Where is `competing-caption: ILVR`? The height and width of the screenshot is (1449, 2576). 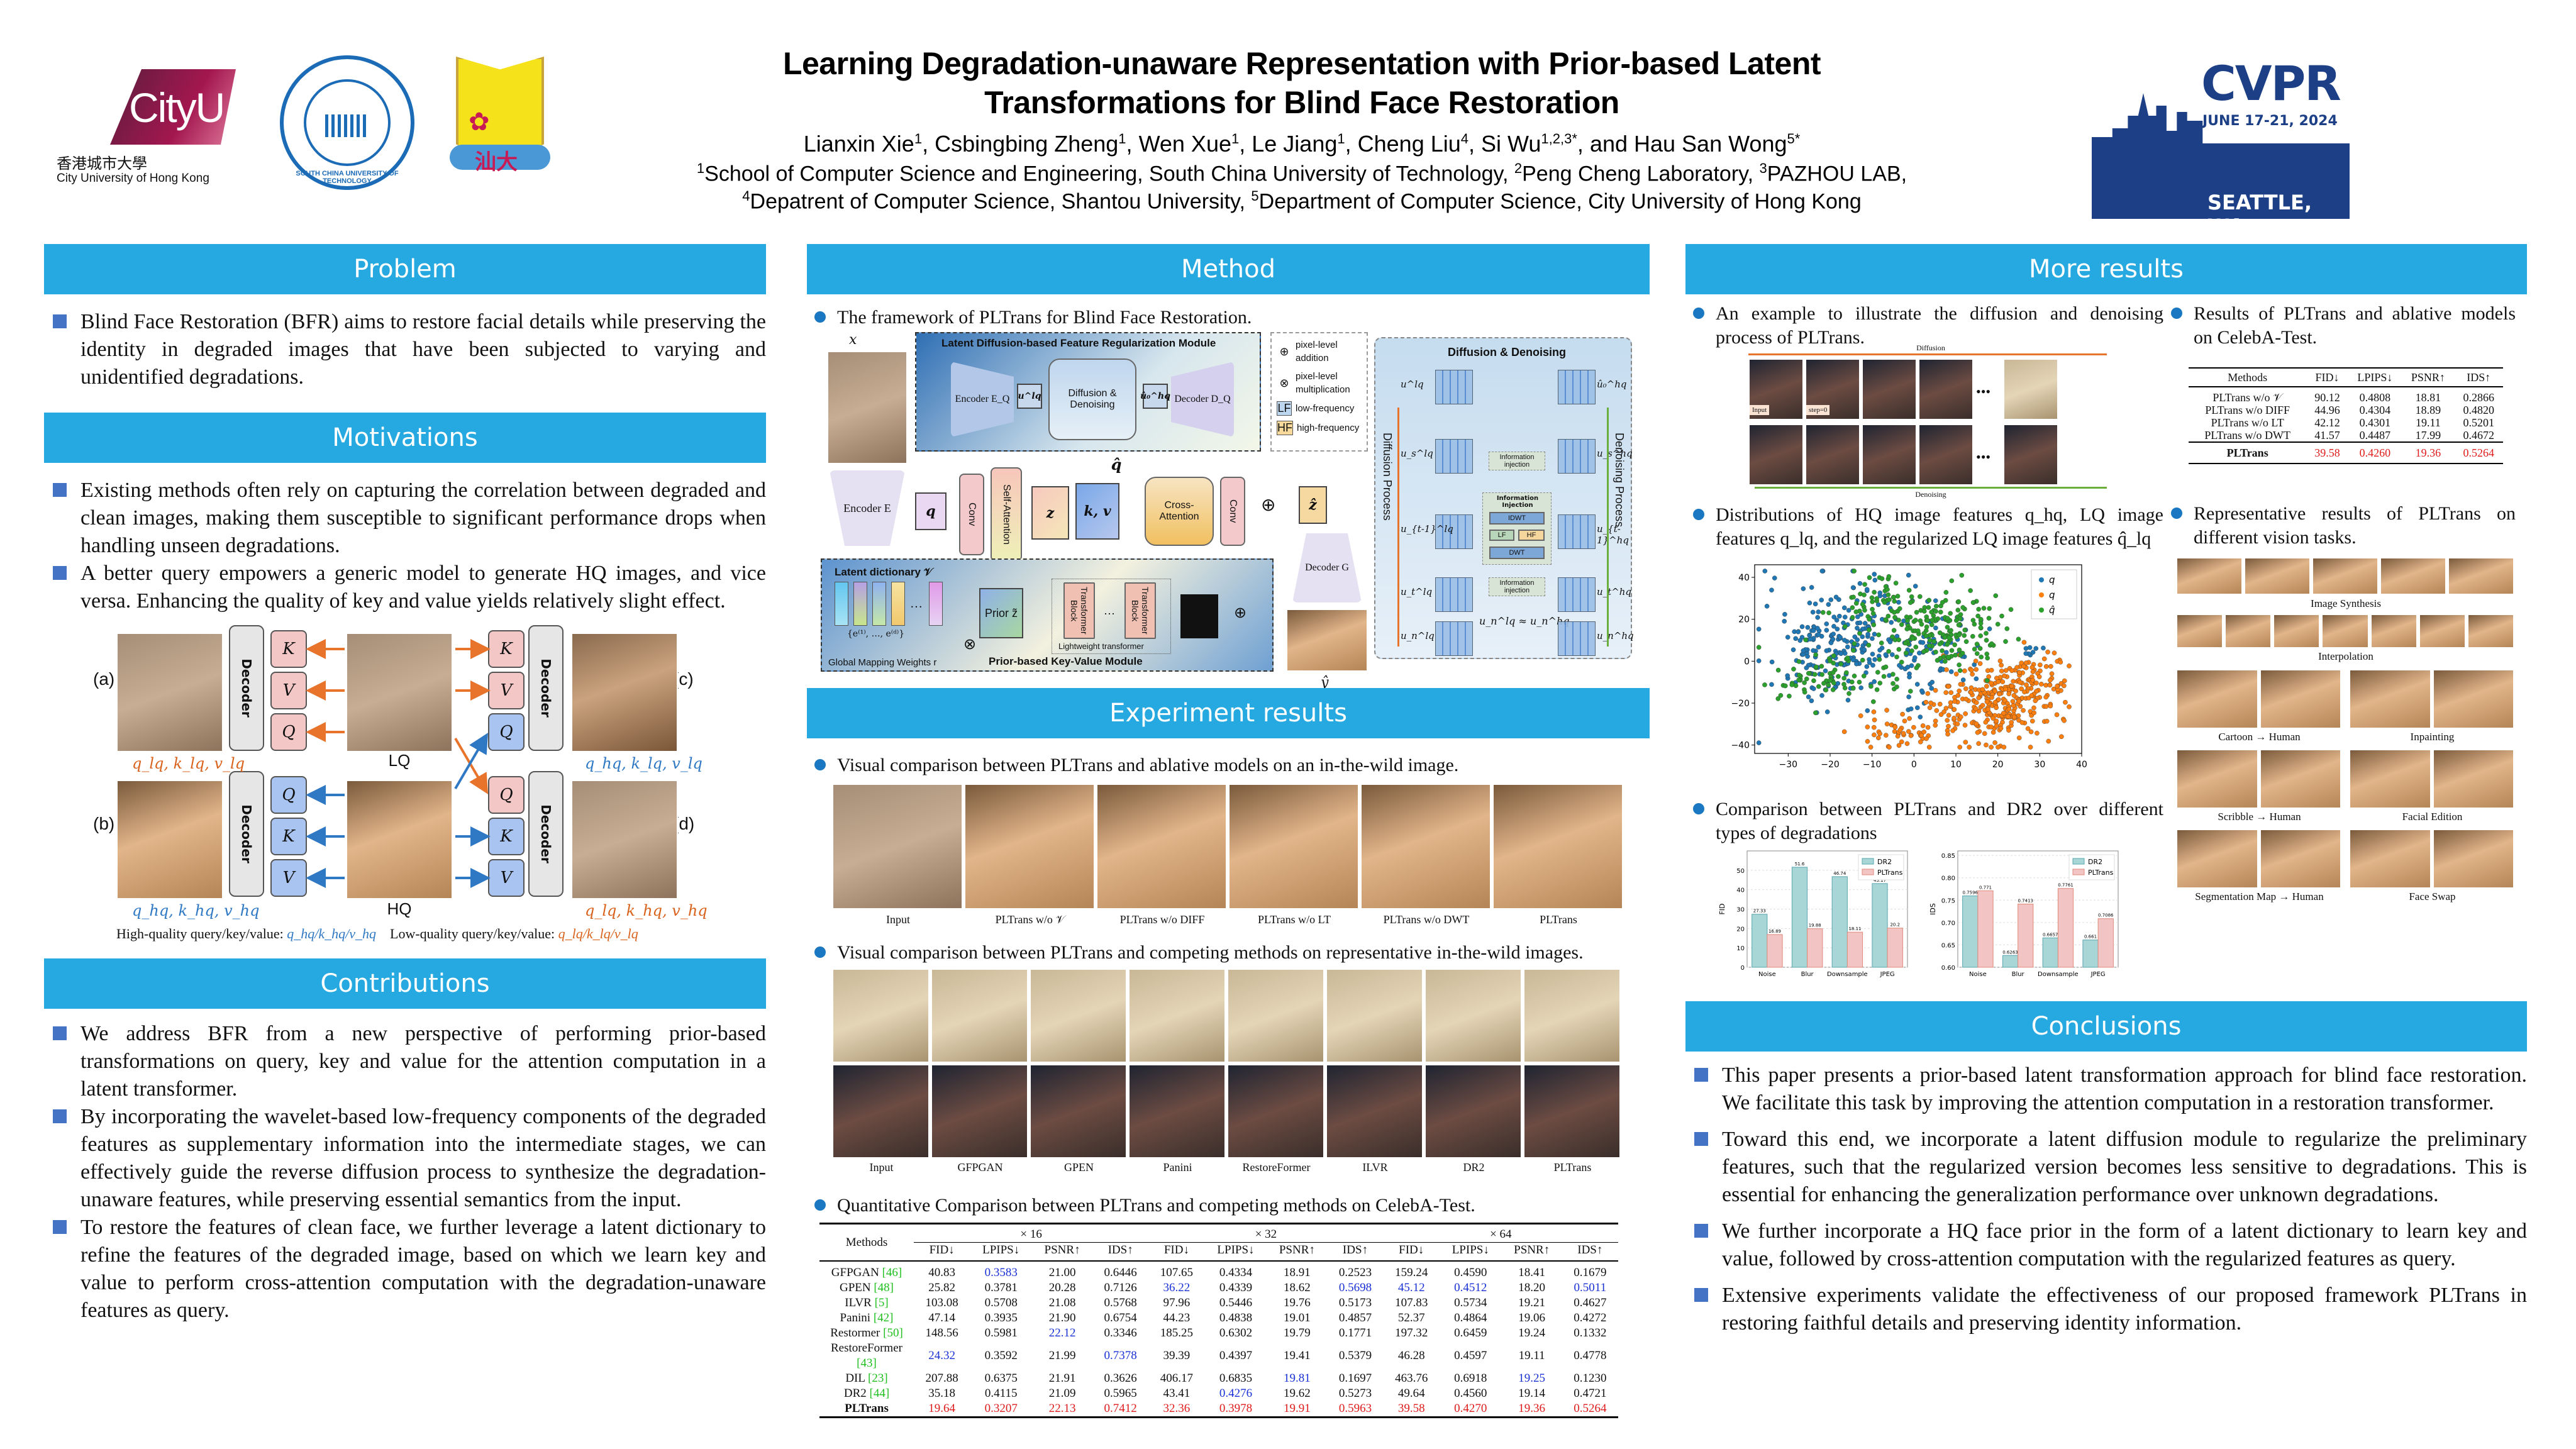 competing-caption: ILVR is located at coordinates (1375, 1167).